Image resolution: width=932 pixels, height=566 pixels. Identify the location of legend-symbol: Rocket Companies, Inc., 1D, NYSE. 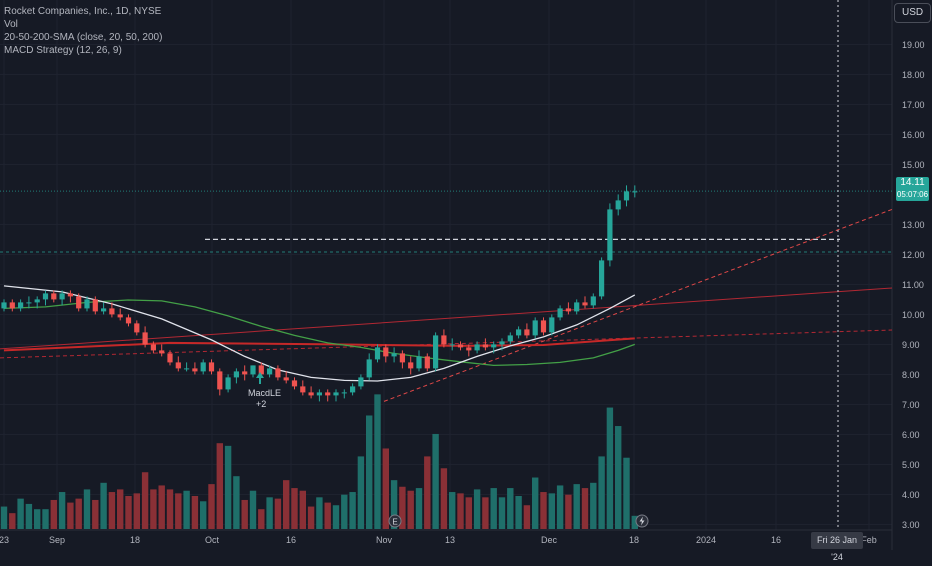
(83, 11).